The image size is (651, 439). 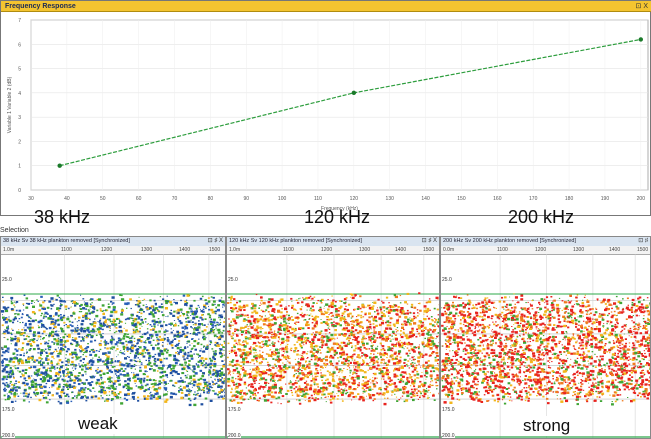 What do you see at coordinates (326, 6) in the screenshot?
I see `frequency-response-titlebar: Frequency Response ⊡ X` at bounding box center [326, 6].